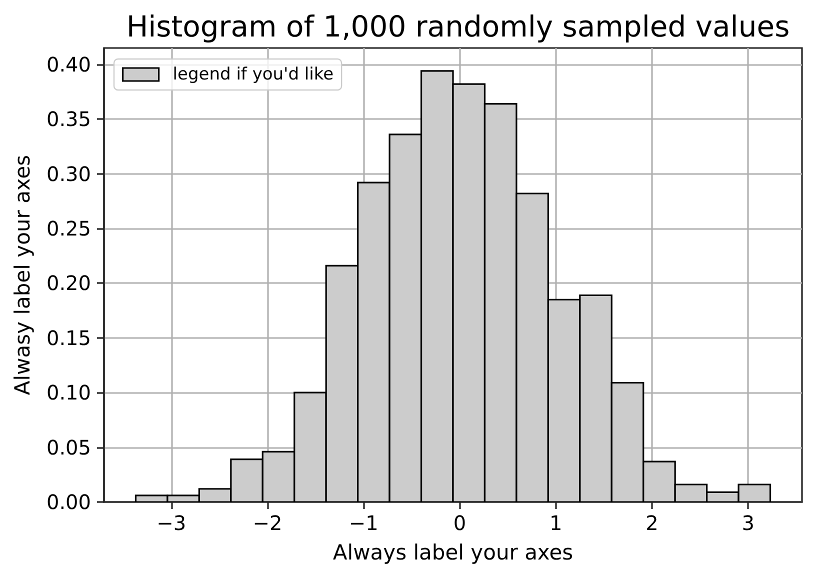 Image resolution: width=816 pixels, height=580 pixels. I want to click on y-tick-label: 0.10, so click(68, 392).